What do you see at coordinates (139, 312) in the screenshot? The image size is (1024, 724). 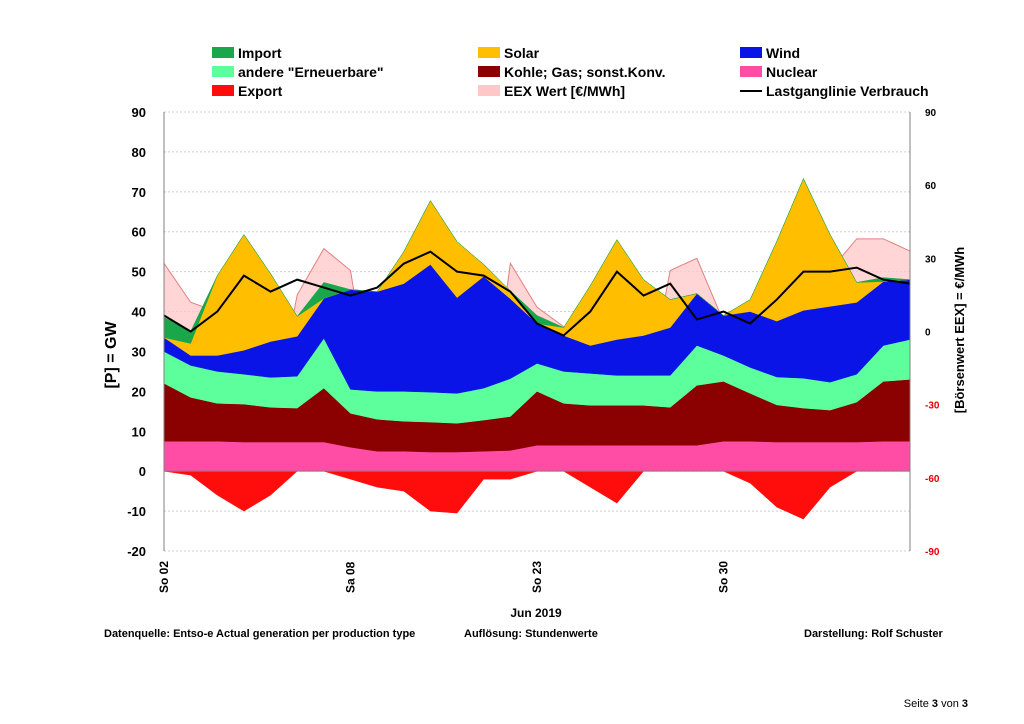 I see `y-tick-left-6: 40` at bounding box center [139, 312].